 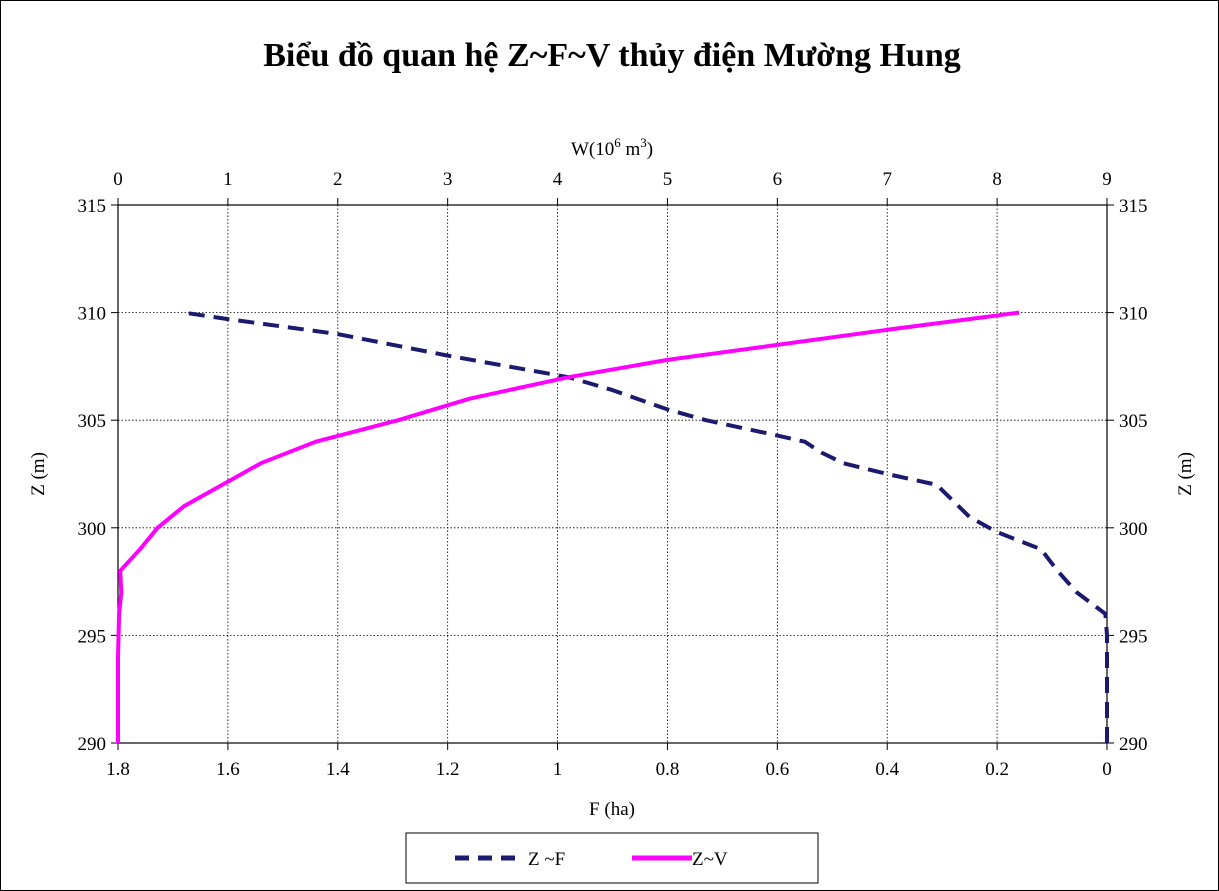 I want to click on y-left-tick-label: 305, so click(x=92, y=421).